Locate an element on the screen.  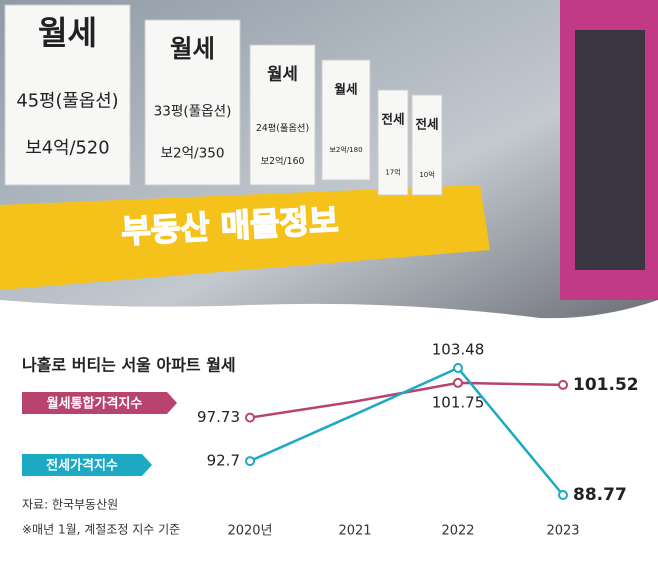
sign-text: 보4억/520 is located at coordinates (67, 147).